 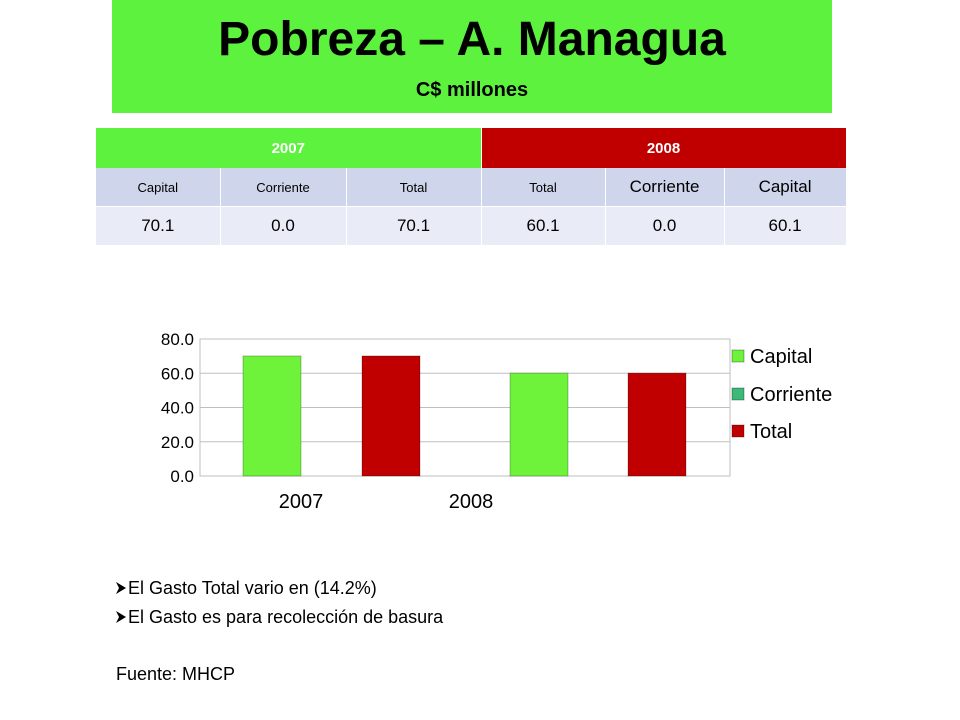 I want to click on page-subtitle: C$ millones, so click(x=472, y=90).